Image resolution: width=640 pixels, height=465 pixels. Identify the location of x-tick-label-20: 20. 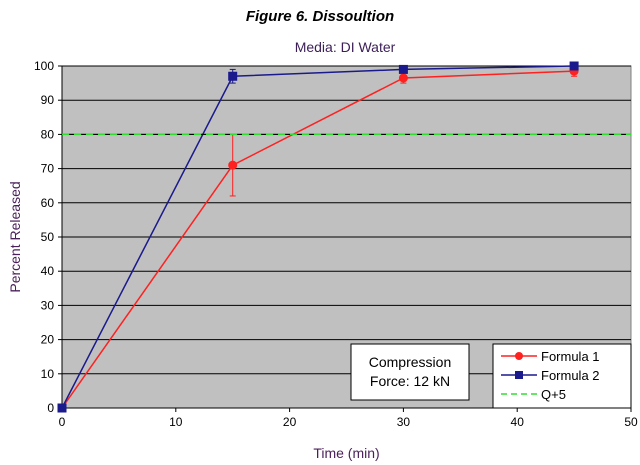
(290, 422).